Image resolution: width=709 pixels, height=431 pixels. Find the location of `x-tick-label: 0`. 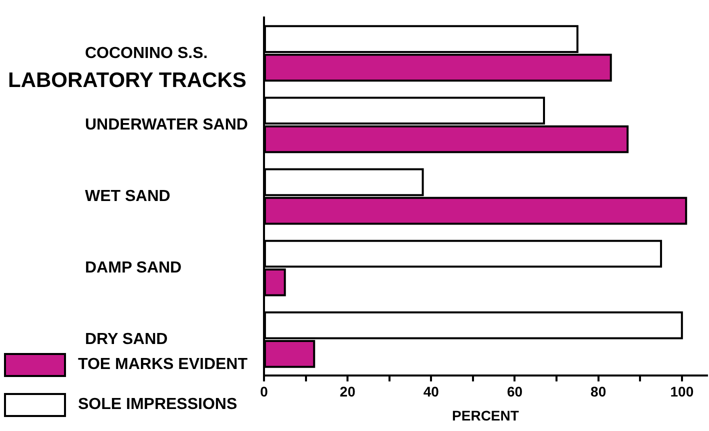

x-tick-label: 0 is located at coordinates (264, 392).